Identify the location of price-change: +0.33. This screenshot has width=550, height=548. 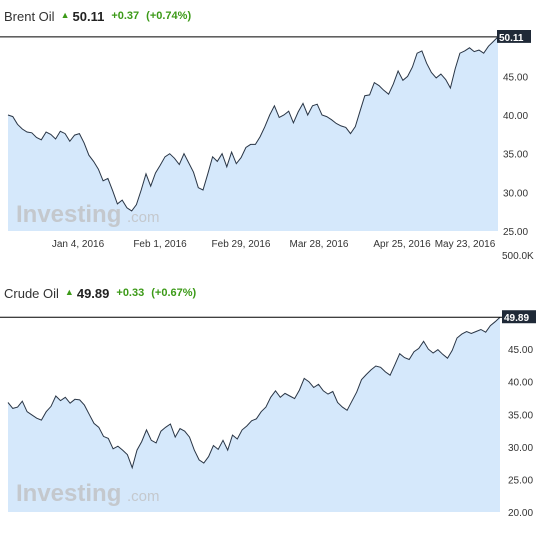
(130, 293).